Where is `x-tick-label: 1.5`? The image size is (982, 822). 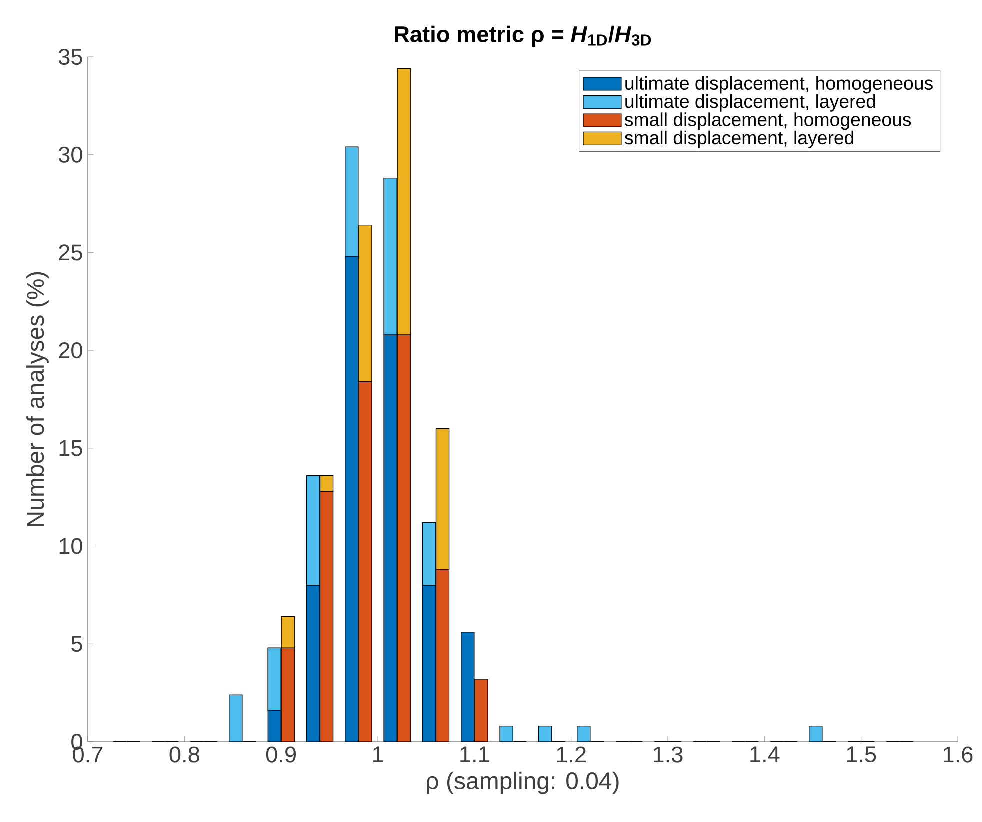
x-tick-label: 1.5 is located at coordinates (861, 754).